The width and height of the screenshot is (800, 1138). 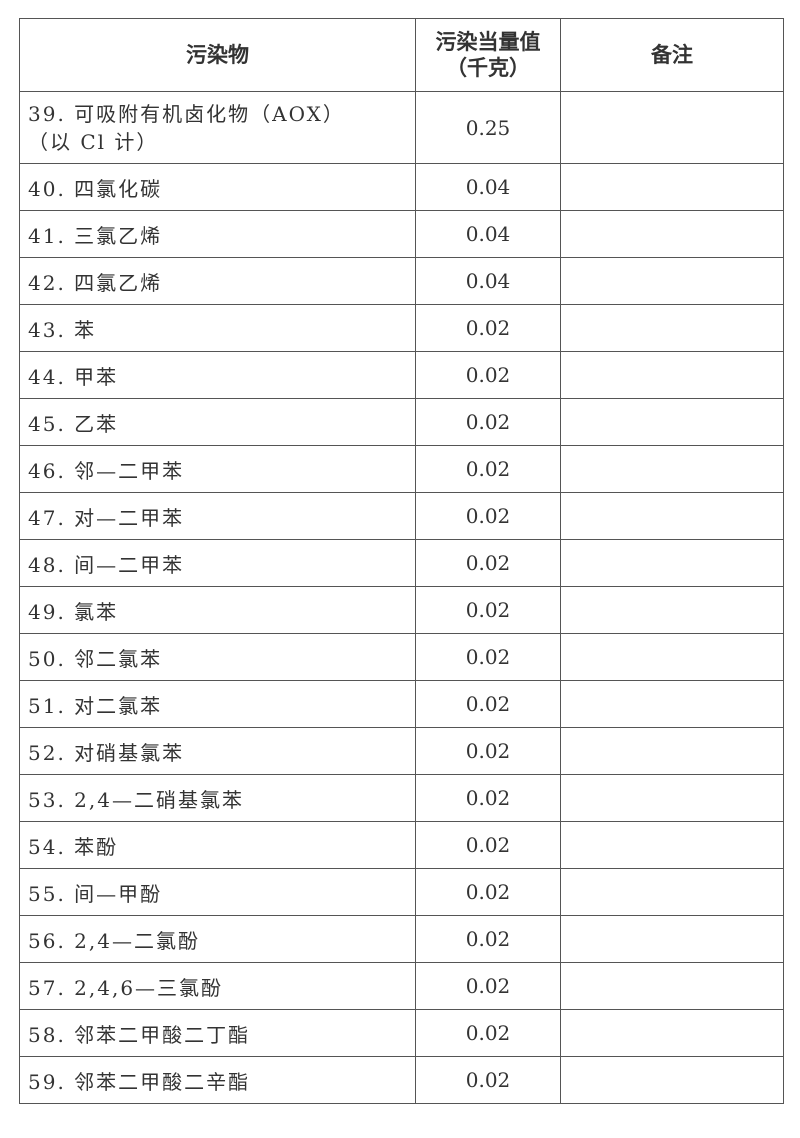 What do you see at coordinates (73, 376) in the screenshot?
I see `pollutant-name: 44. 甲苯` at bounding box center [73, 376].